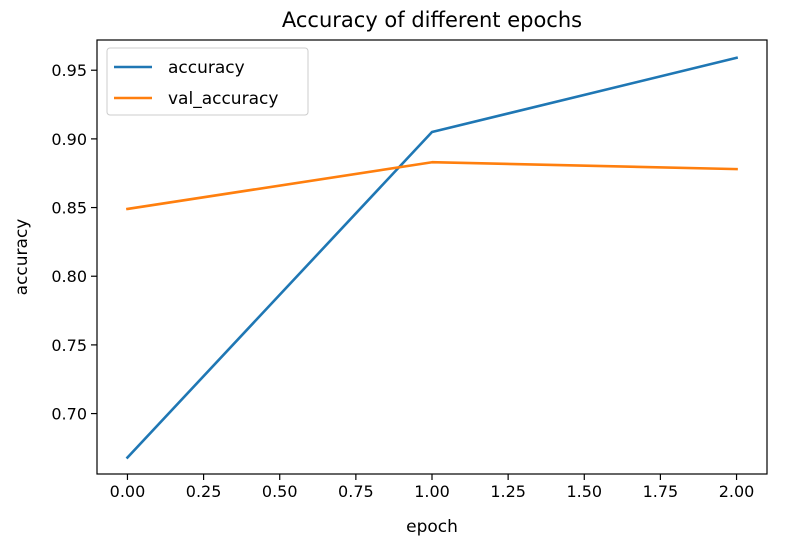 The image size is (798, 548). What do you see at coordinates (69, 276) in the screenshot?
I see `y-tick-label: 0.80` at bounding box center [69, 276].